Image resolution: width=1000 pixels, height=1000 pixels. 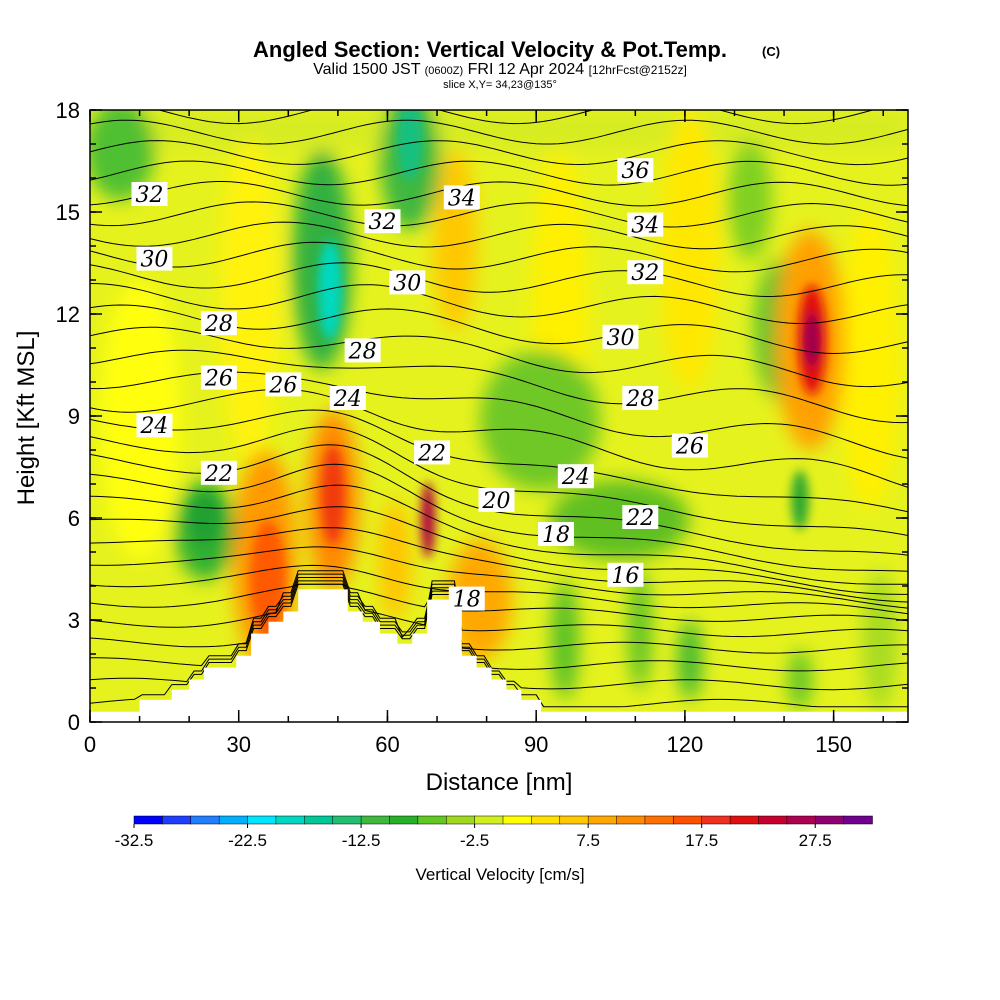 I want to click on contour-label: 24, so click(x=154, y=426).